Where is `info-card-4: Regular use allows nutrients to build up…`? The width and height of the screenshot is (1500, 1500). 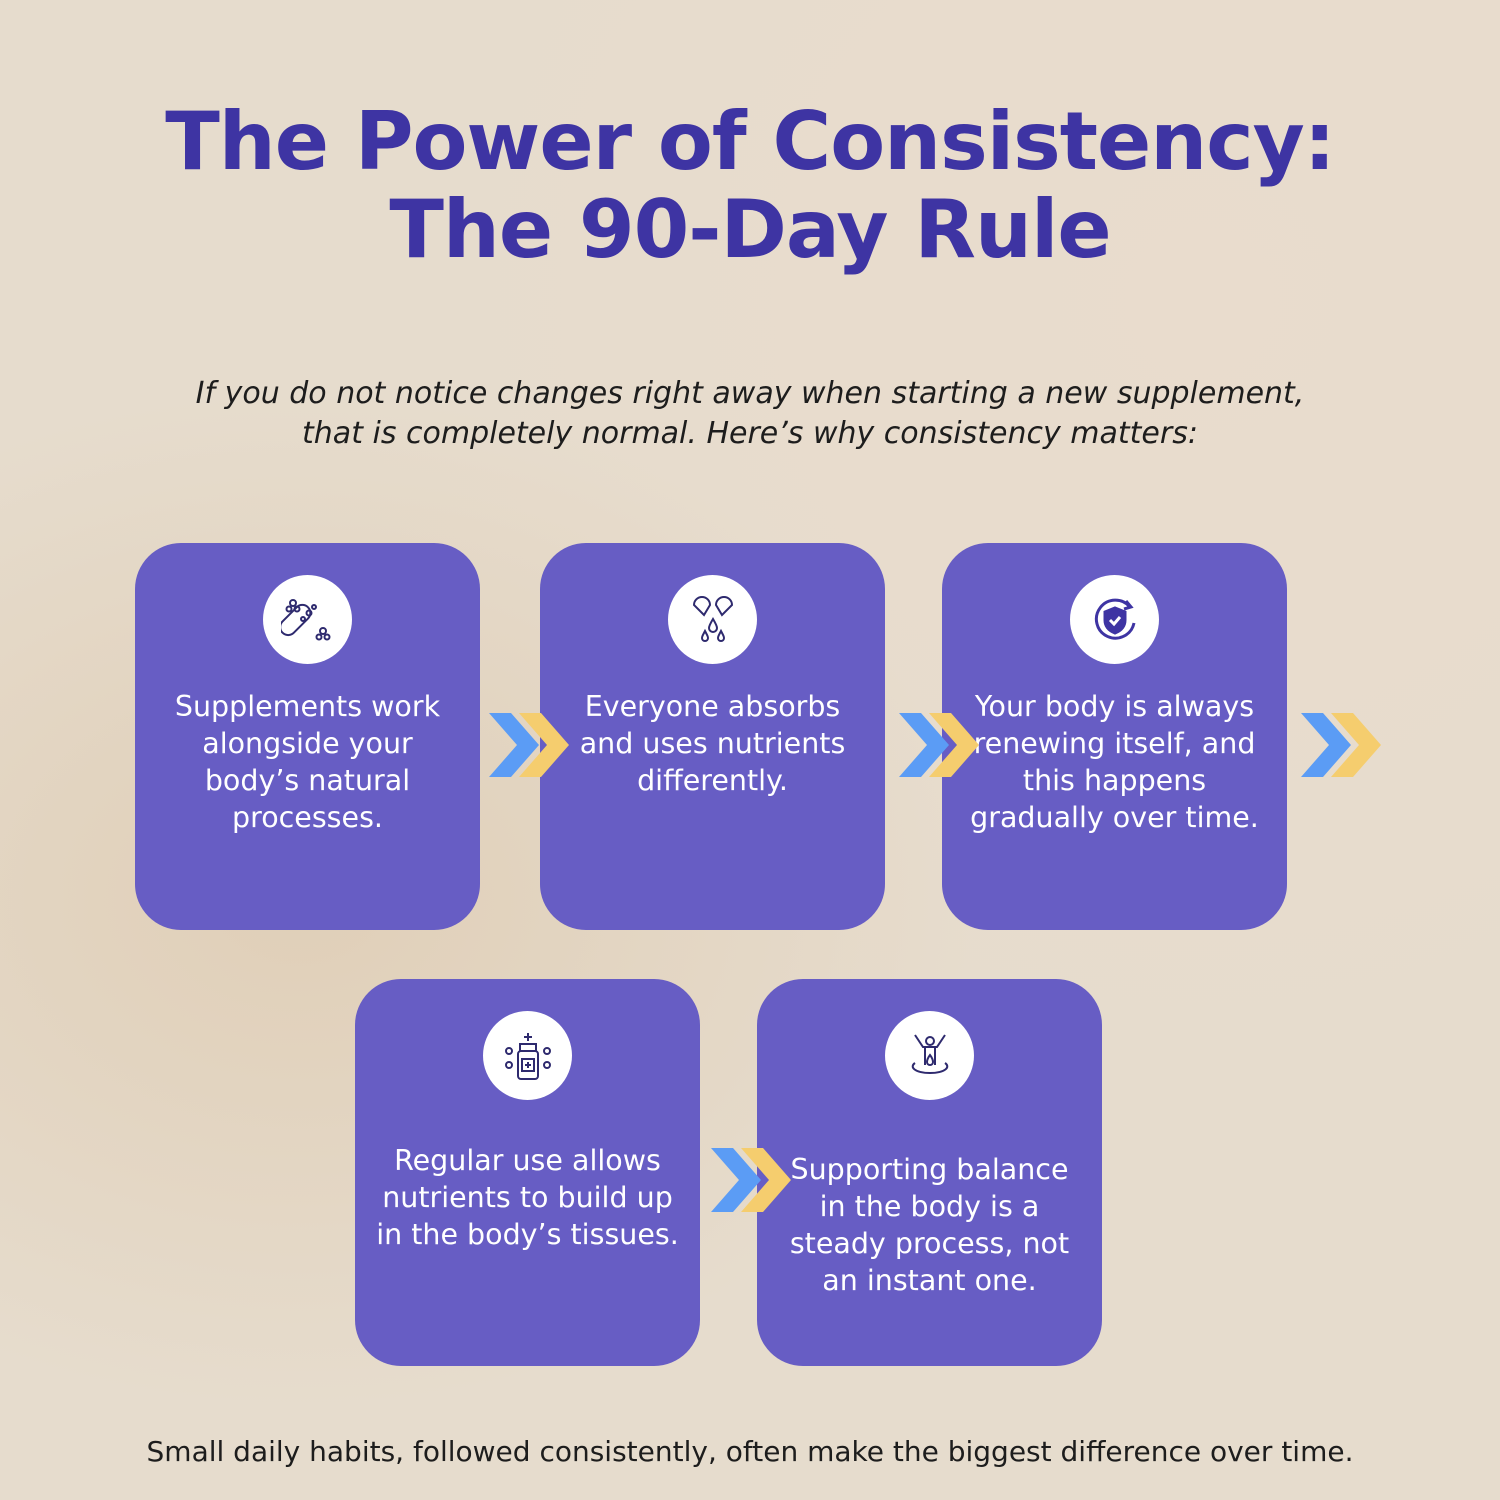
info-card-4: Regular use allows nutrients to build up… is located at coordinates (527, 1172).